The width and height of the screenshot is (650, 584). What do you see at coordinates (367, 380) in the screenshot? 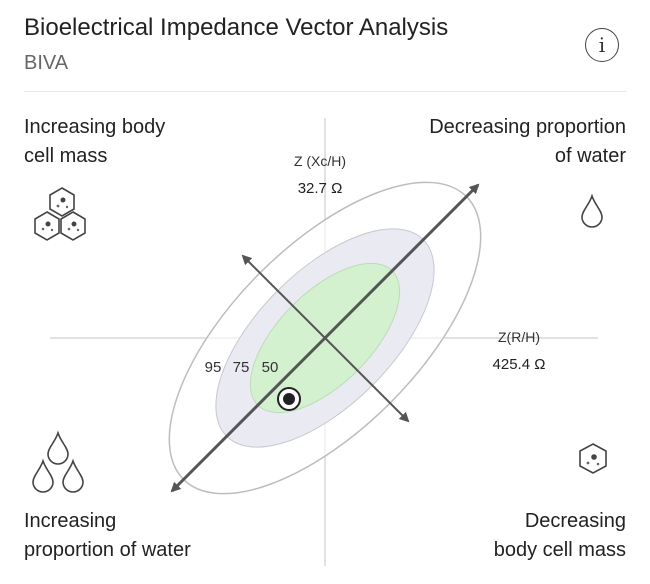
I see `bcm-arrow-down` at bounding box center [367, 380].